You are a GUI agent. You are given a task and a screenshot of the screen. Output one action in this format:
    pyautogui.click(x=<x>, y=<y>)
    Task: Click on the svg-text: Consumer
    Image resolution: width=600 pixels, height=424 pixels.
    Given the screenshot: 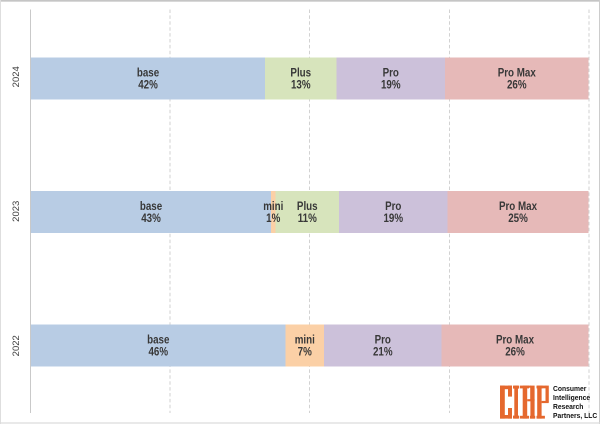 What is the action you would take?
    pyautogui.click(x=570, y=388)
    